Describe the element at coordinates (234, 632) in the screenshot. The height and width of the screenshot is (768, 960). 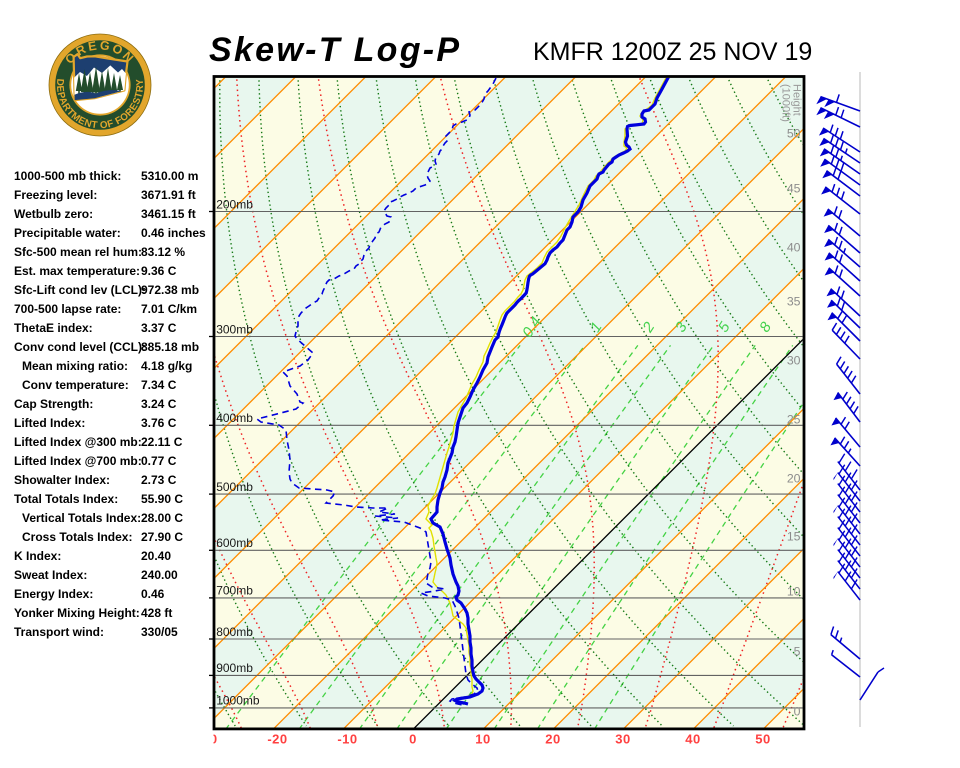
I see `svg-text: 800mb` at that location.